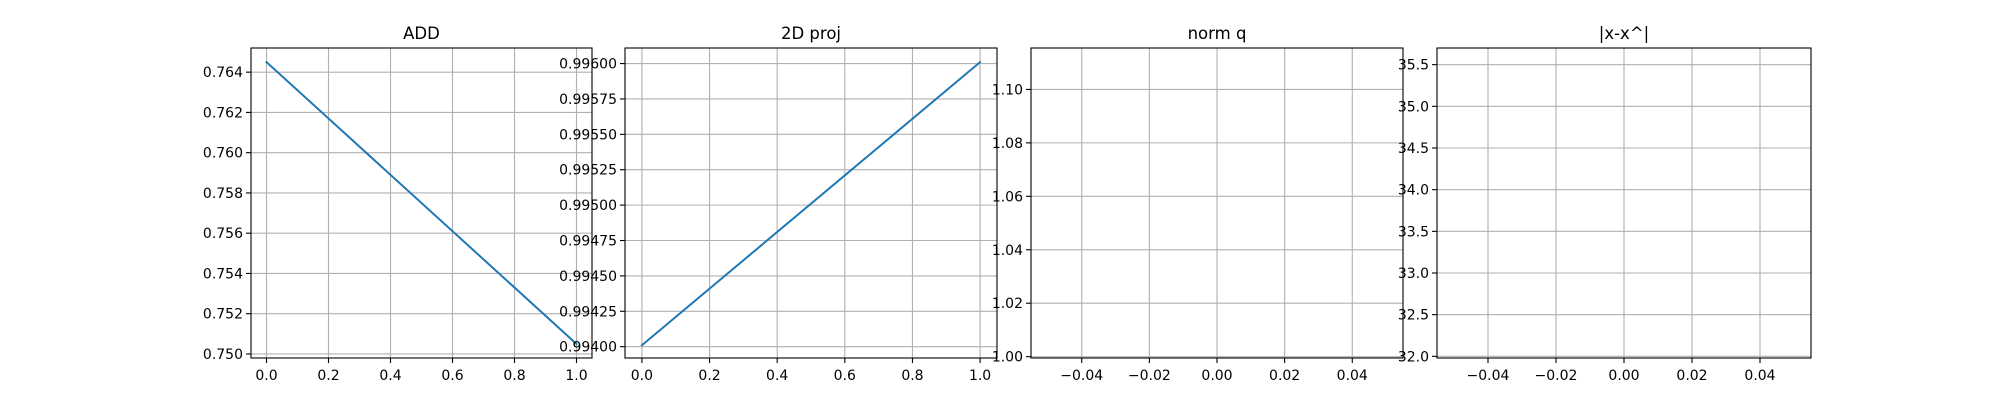 This screenshot has width=2000, height=400. I want to click on subplot-title: |x-x^|, so click(1624, 33).